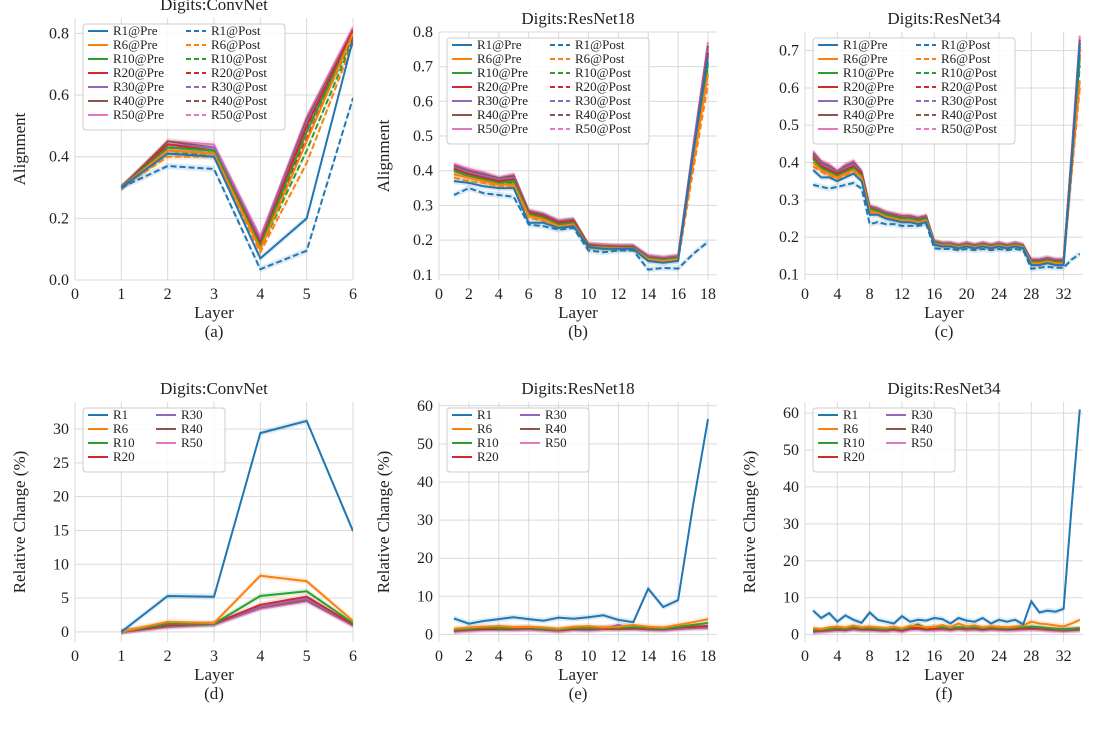 This screenshot has height=738, width=1107. Describe the element at coordinates (944, 331) in the screenshot. I see `panel-caption: (c)` at that location.